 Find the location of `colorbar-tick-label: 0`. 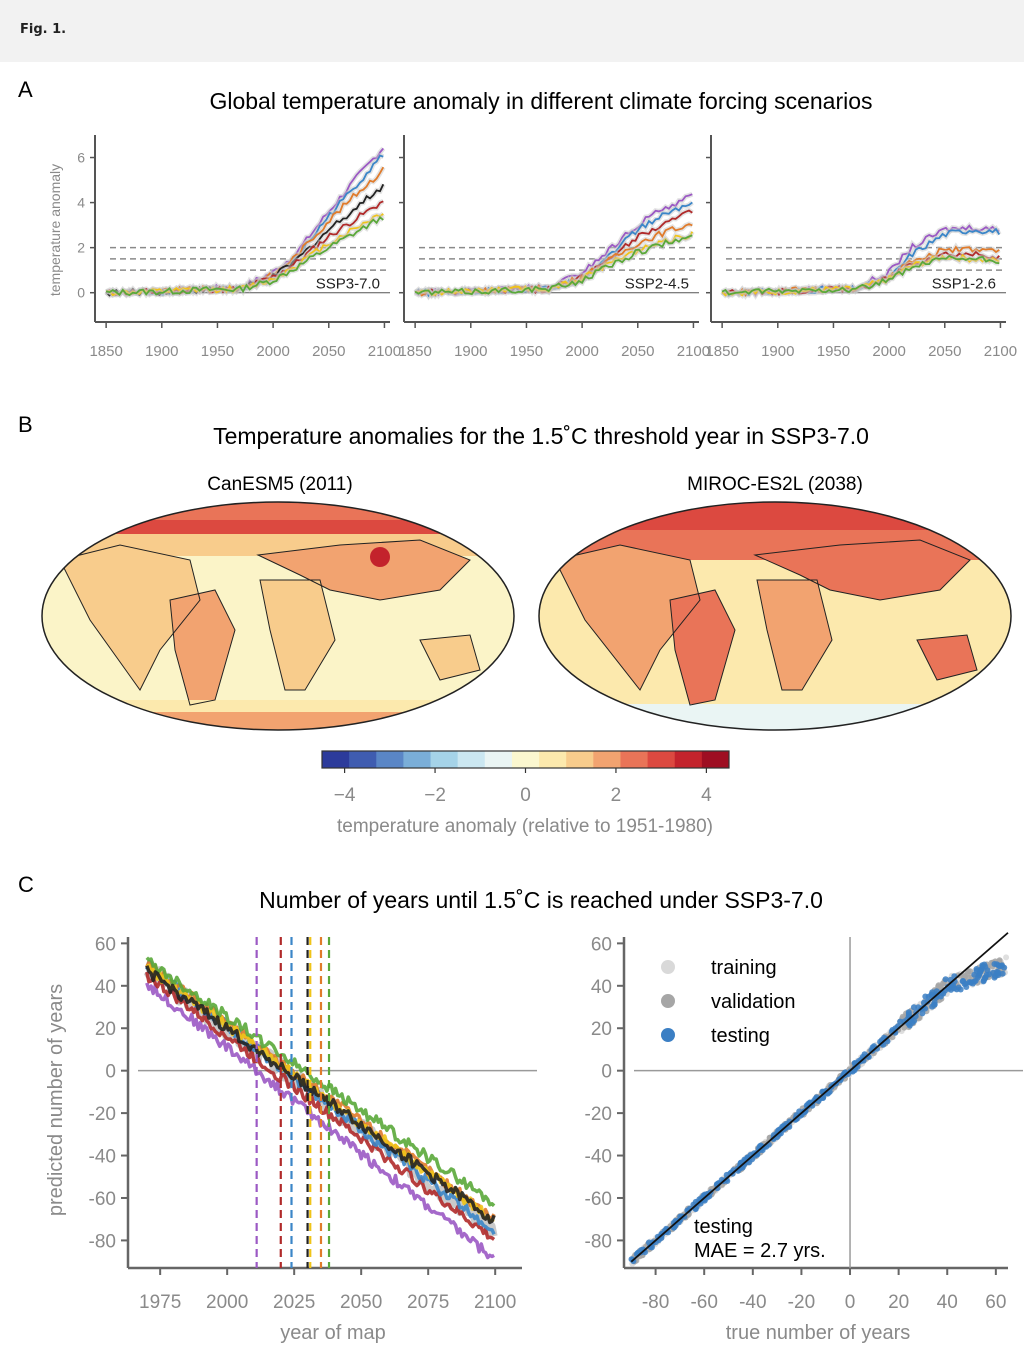

colorbar-tick-label: 0 is located at coordinates (525, 795).